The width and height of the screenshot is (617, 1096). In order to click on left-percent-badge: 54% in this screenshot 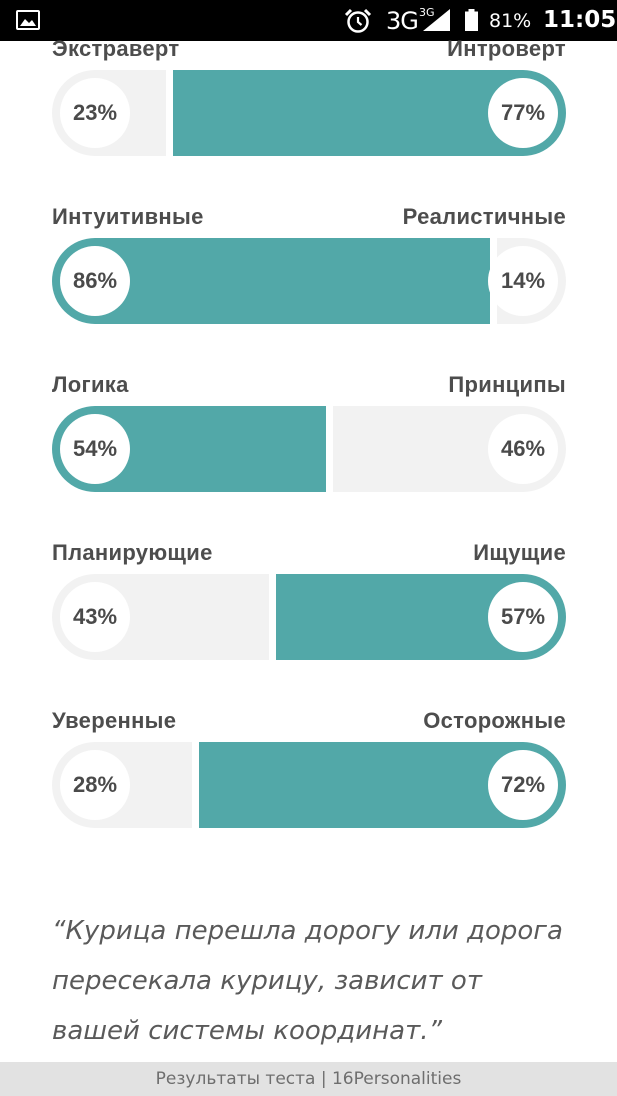, I will do `click(95, 449)`.